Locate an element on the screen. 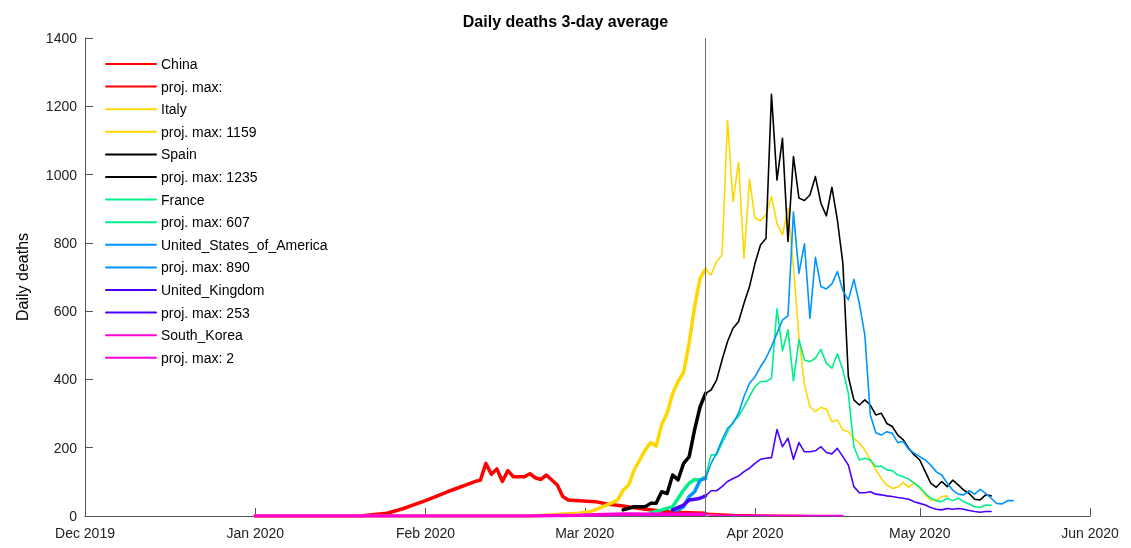  legend-label: proj. max: 1159 is located at coordinates (209, 131).